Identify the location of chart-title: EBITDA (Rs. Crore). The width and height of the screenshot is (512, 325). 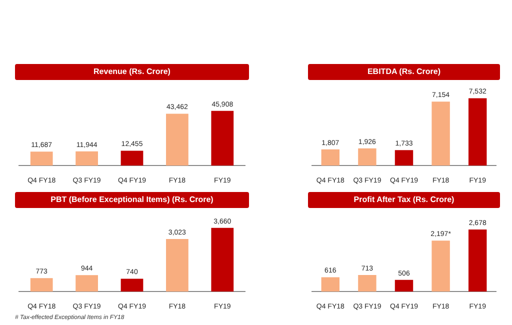
(404, 72).